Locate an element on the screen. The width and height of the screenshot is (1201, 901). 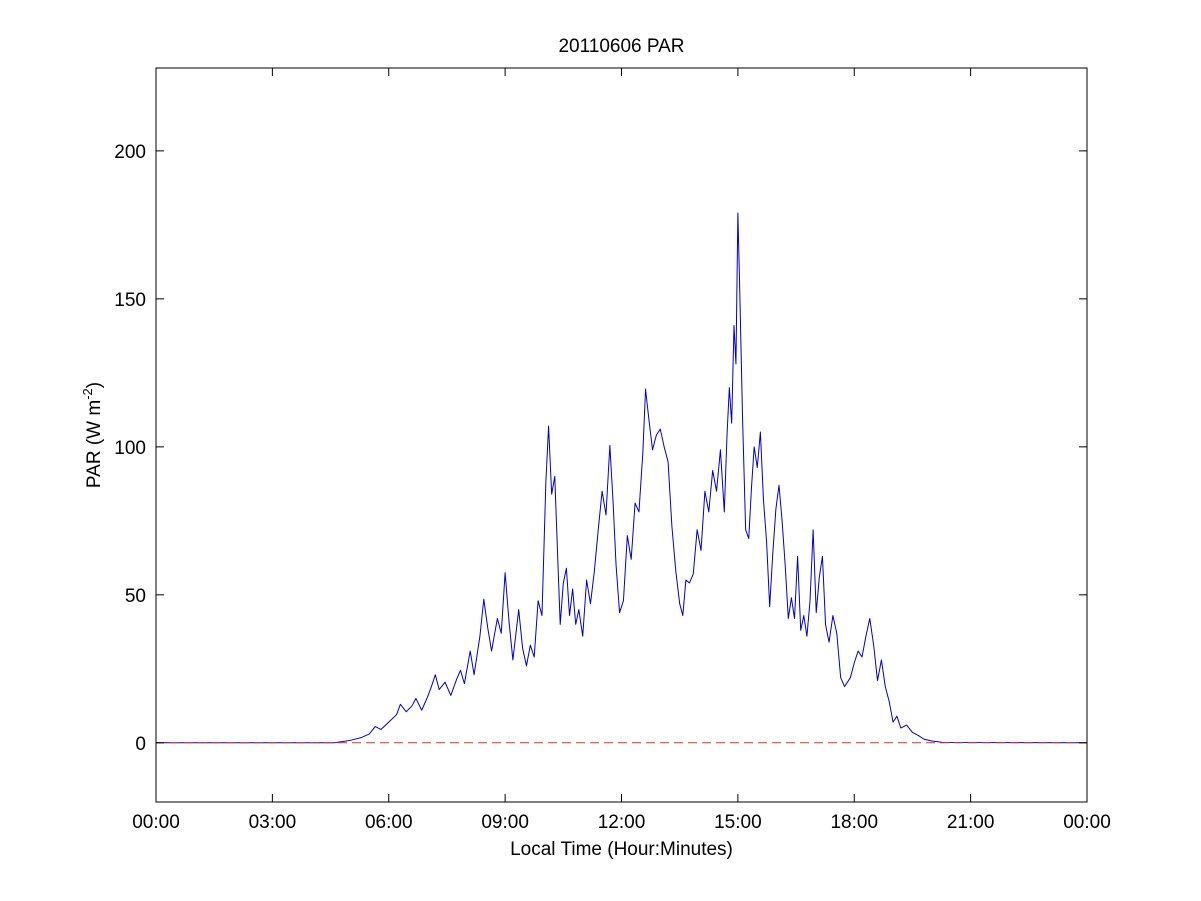
x-tick-label: 03:00 is located at coordinates (273, 822).